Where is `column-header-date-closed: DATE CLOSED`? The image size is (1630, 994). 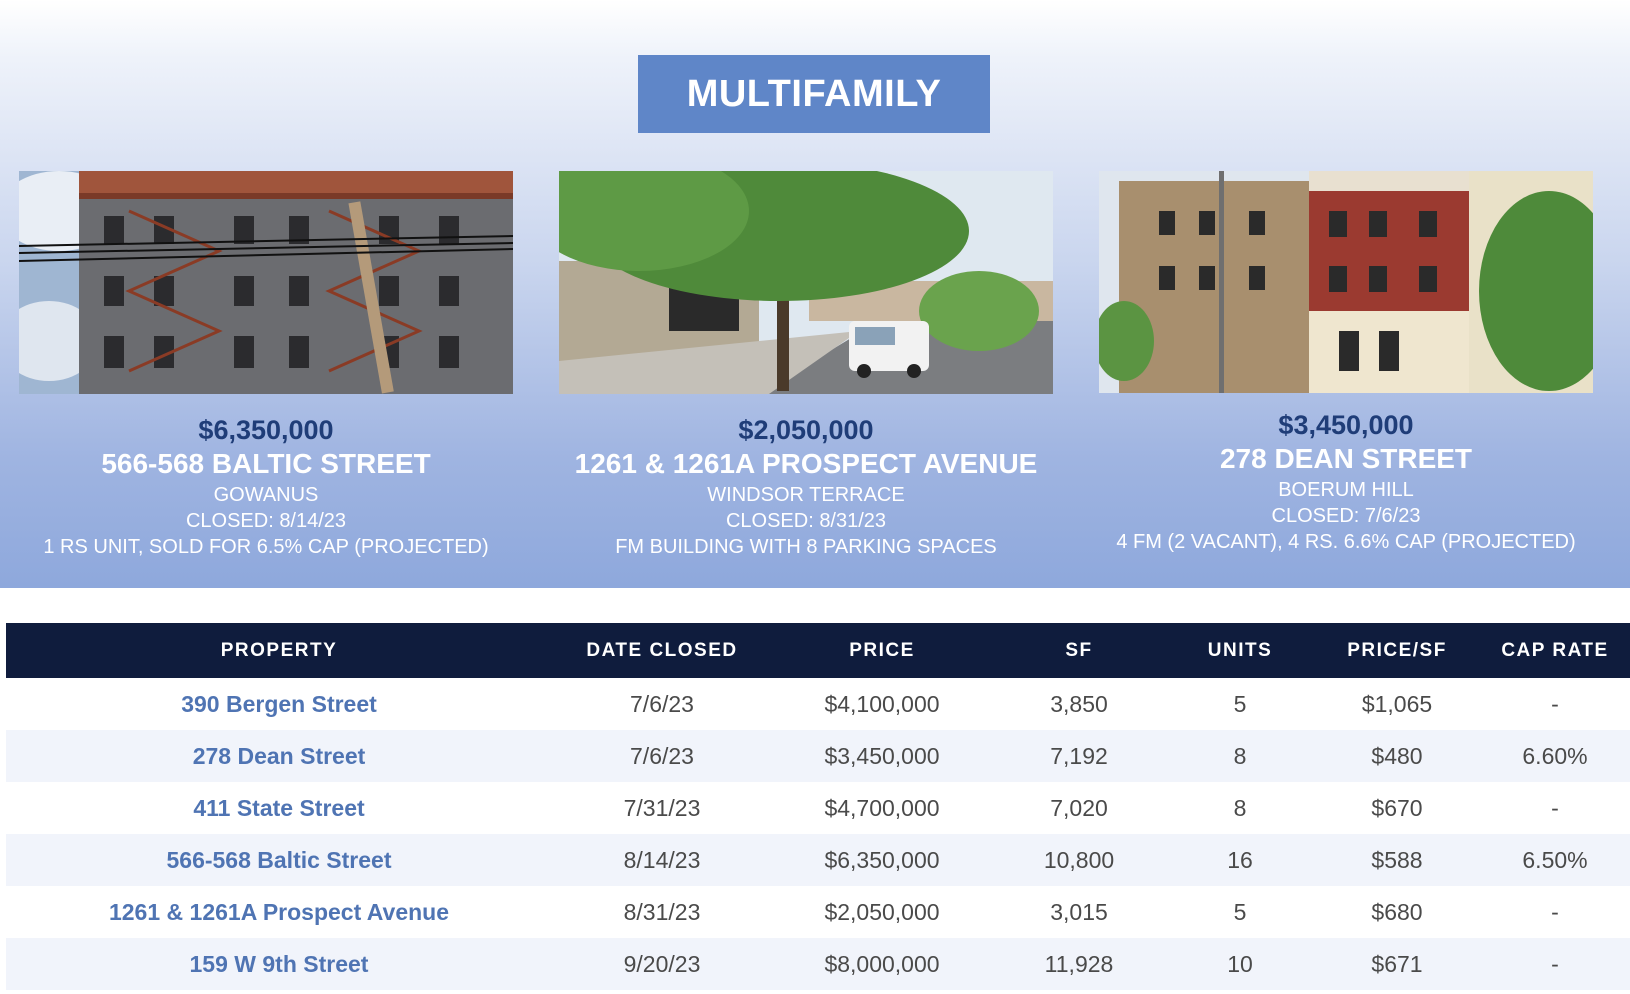 column-header-date-closed: DATE CLOSED is located at coordinates (662, 650).